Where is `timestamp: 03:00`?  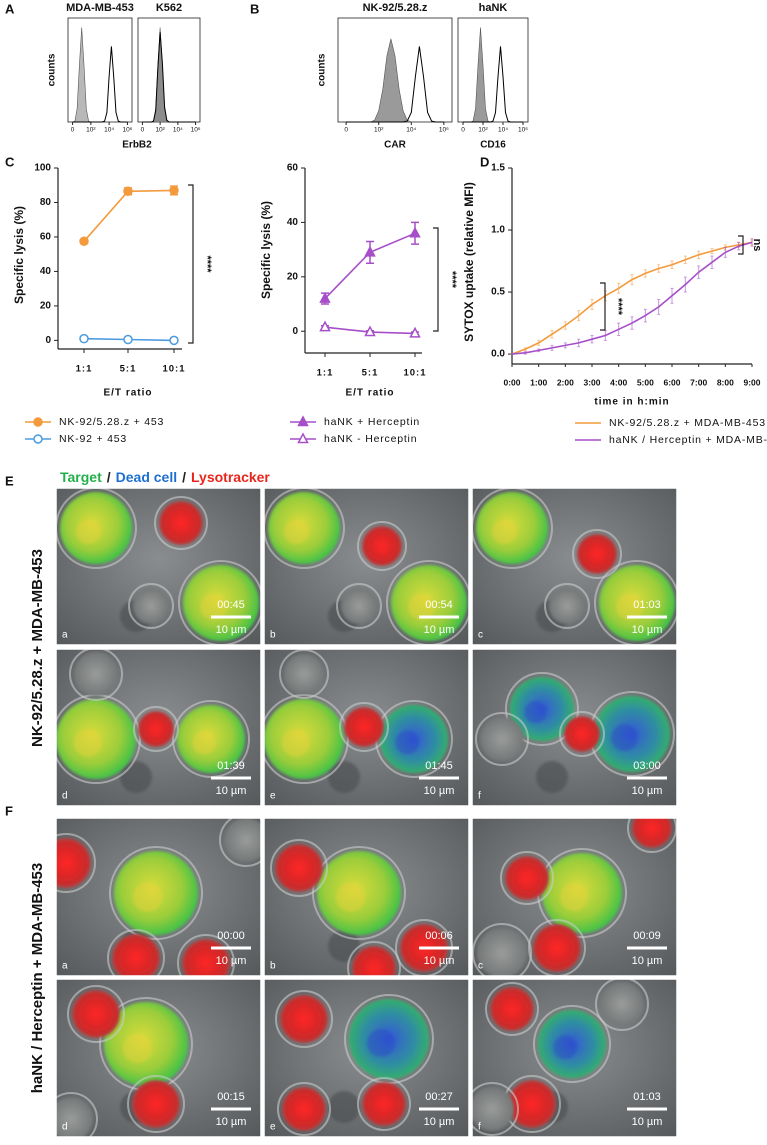
timestamp: 03:00 is located at coordinates (647, 766).